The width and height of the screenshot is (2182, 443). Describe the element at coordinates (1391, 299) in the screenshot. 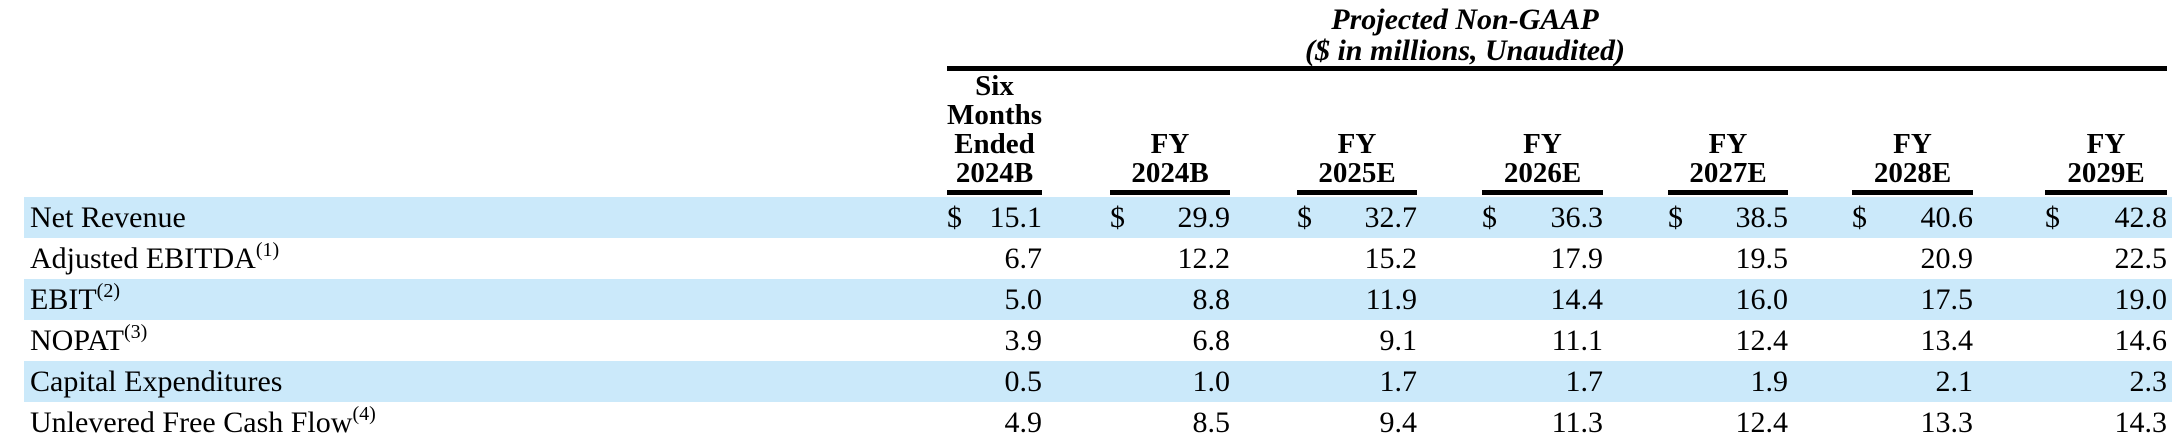

I see `value-cell: 11.9` at that location.